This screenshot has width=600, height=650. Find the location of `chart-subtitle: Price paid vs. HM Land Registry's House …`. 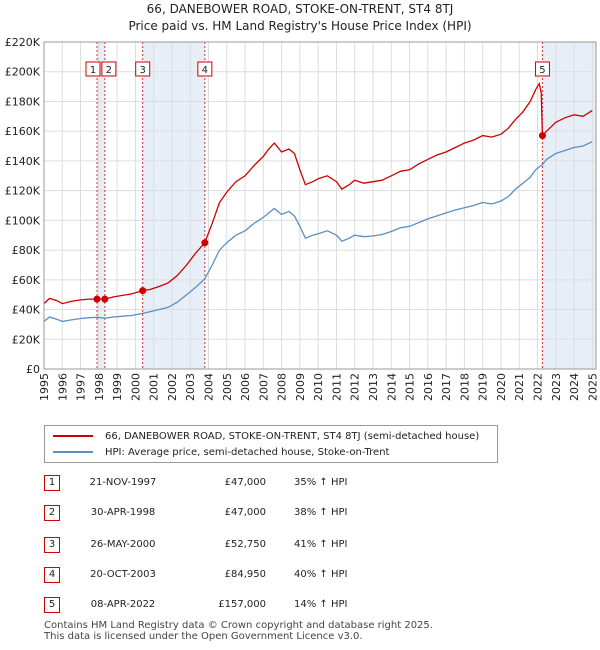

chart-subtitle: Price paid vs. HM Land Registry's House … is located at coordinates (300, 26).